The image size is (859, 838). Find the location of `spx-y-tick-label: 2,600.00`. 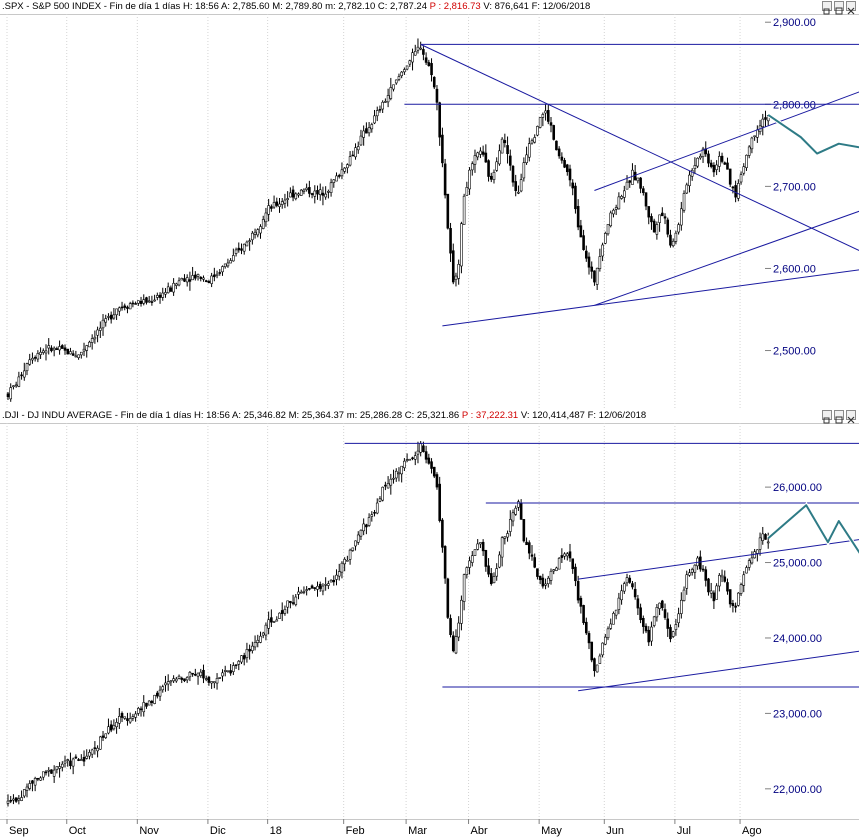

spx-y-tick-label: 2,600.00 is located at coordinates (794, 269).